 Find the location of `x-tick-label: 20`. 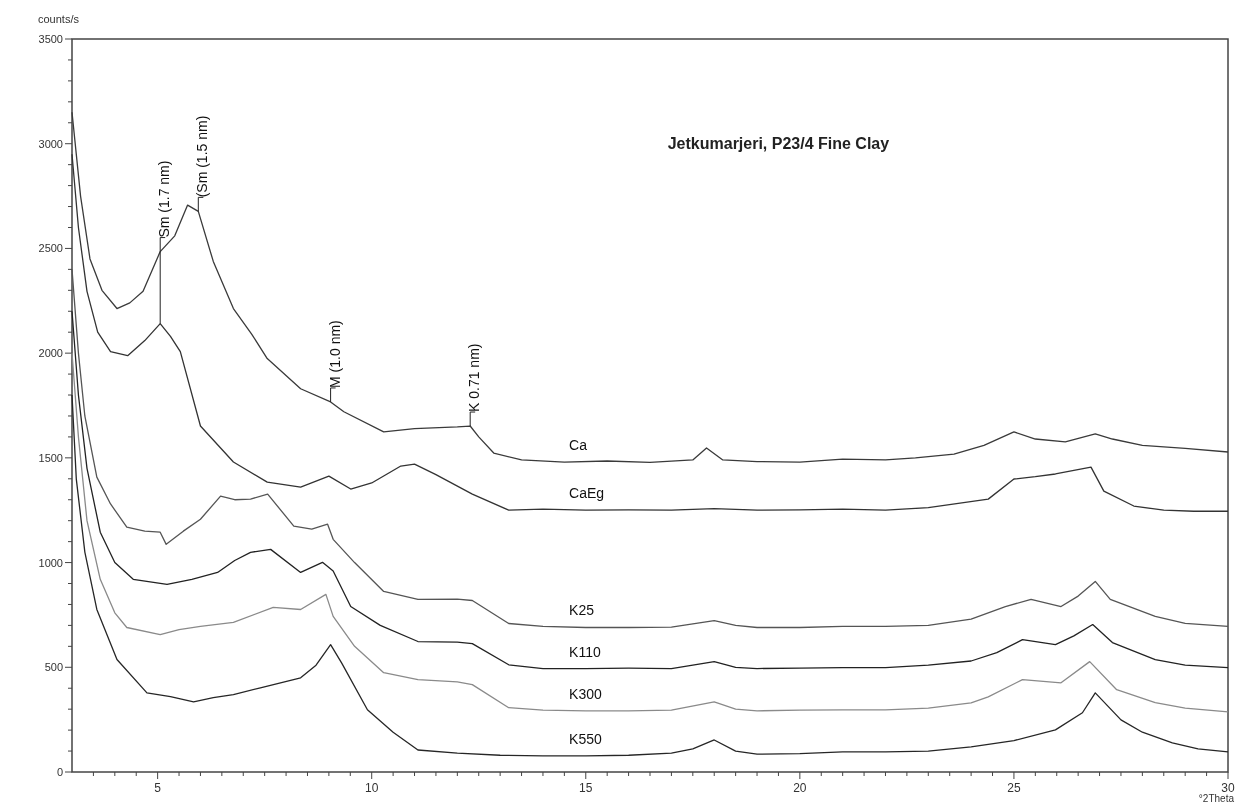

x-tick-label: 20 is located at coordinates (800, 788).